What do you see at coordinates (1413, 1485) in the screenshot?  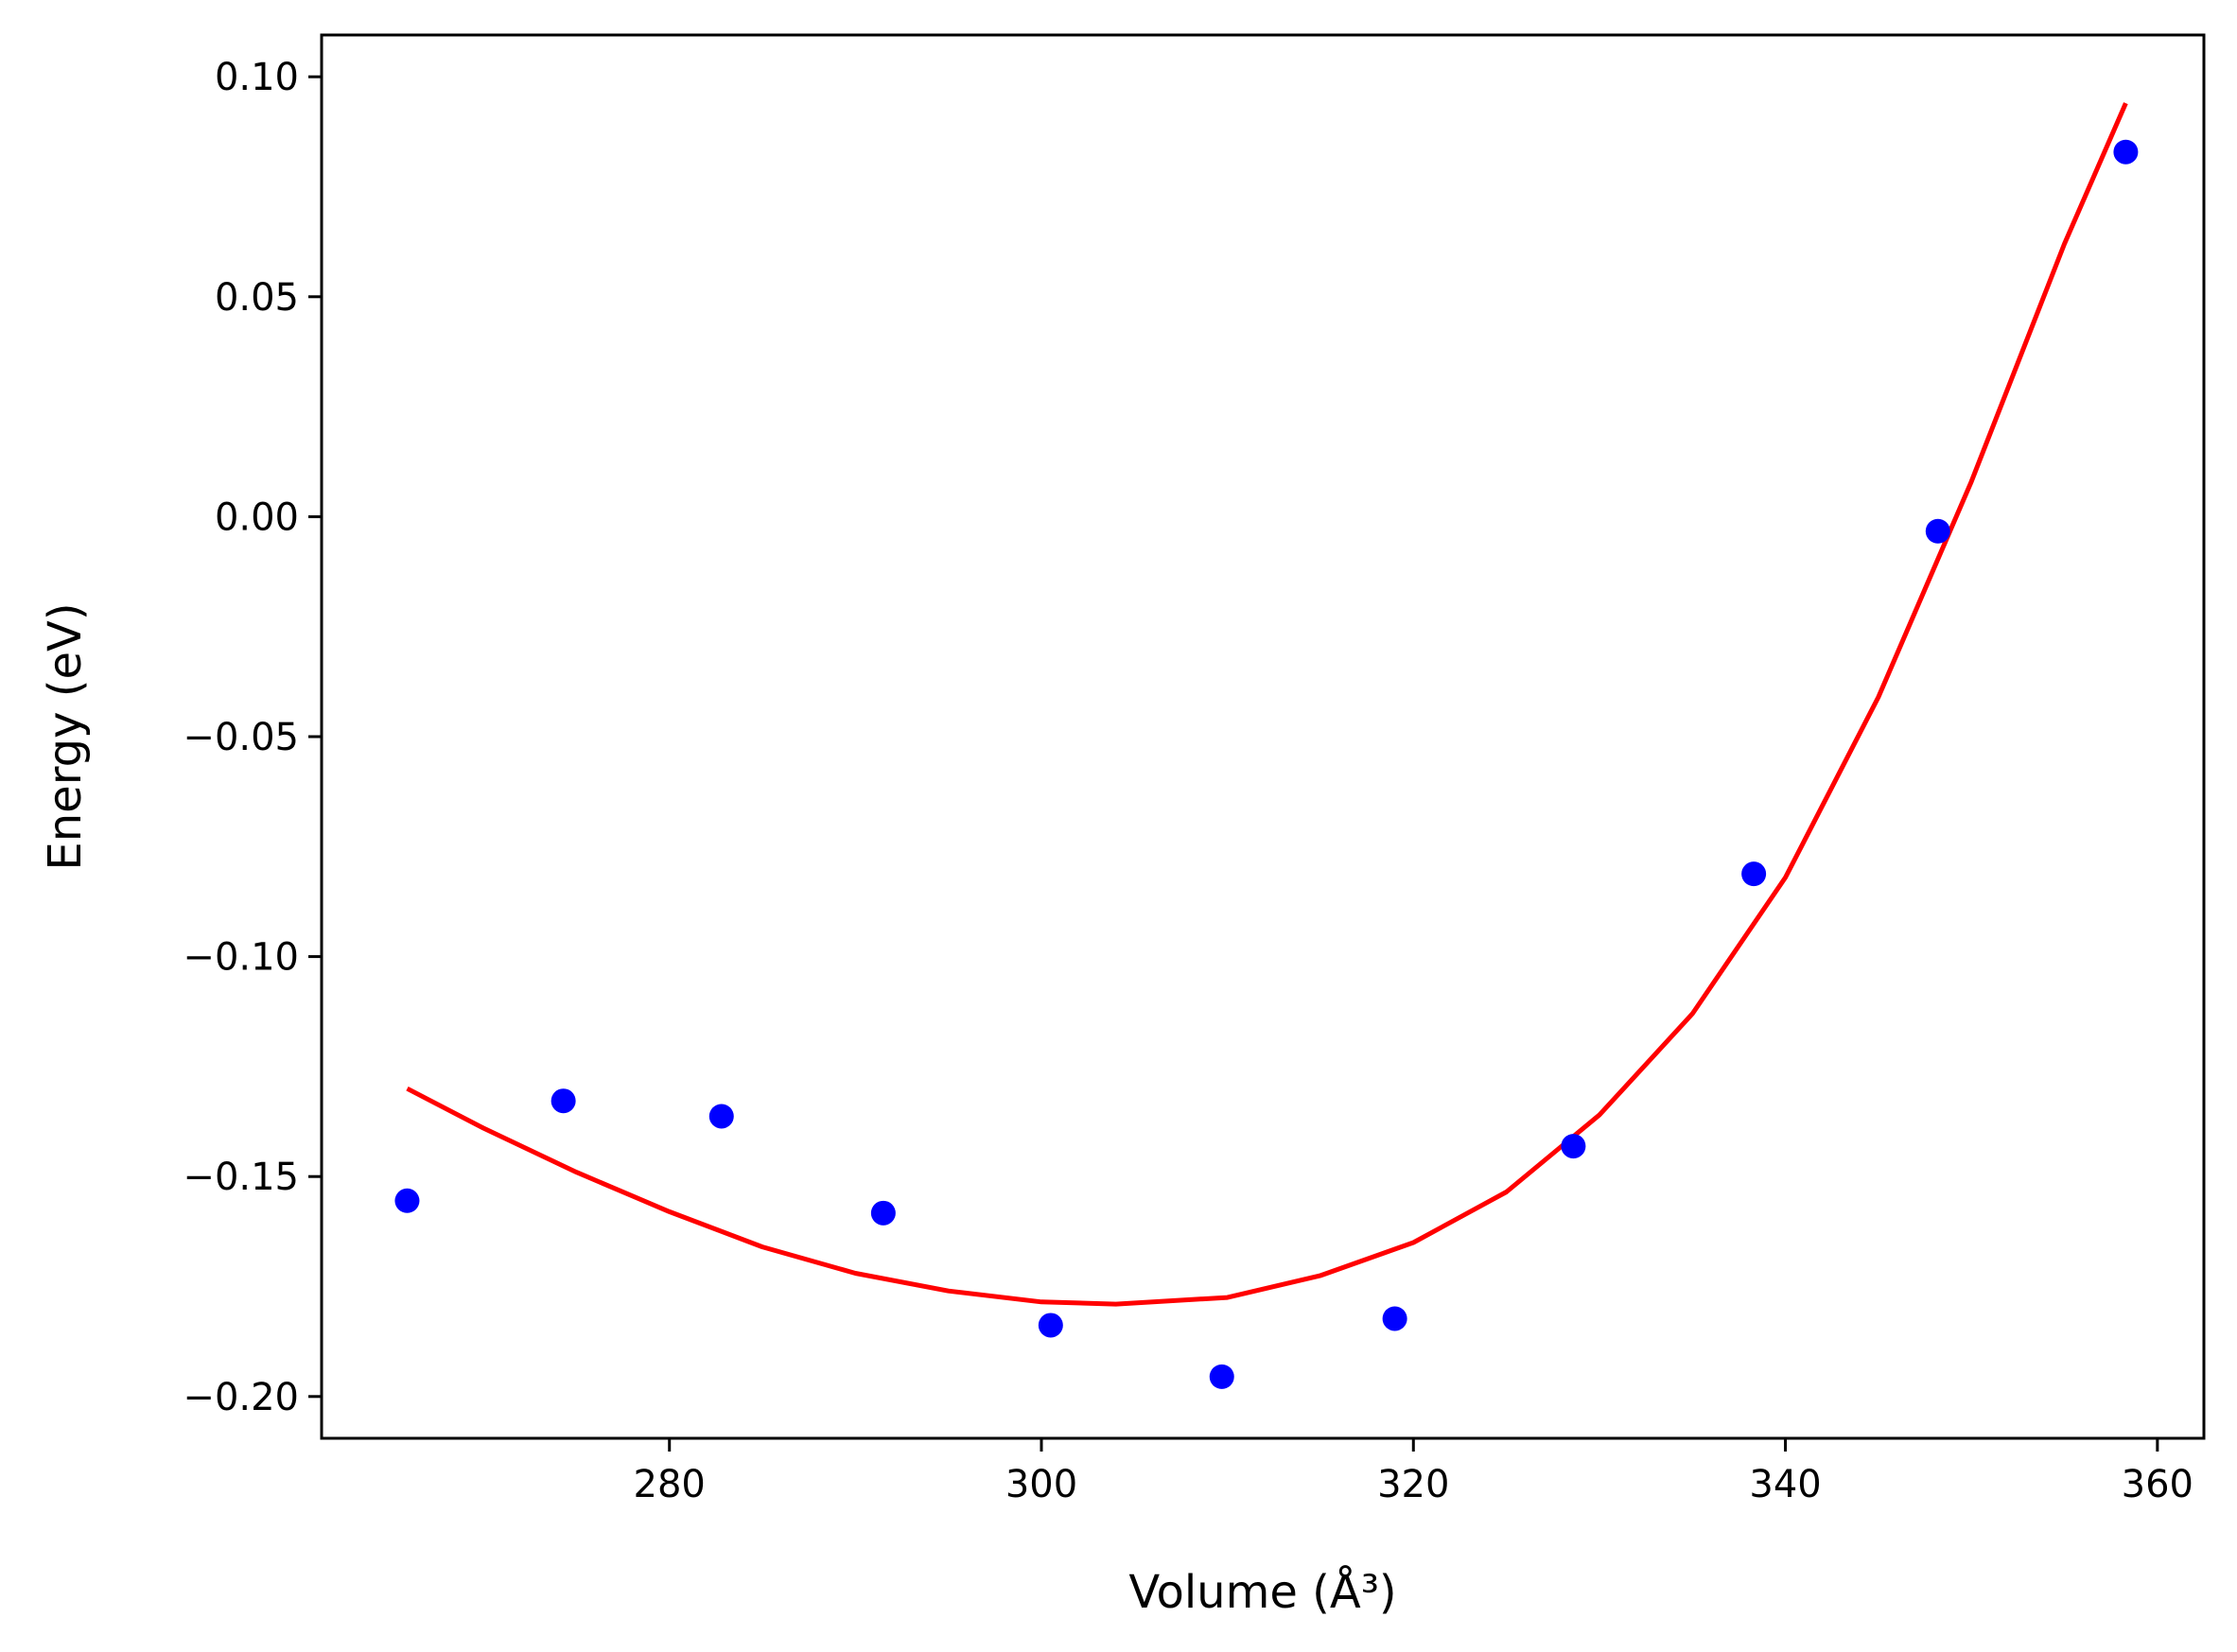 I see `x-tick-label: 320` at bounding box center [1413, 1485].